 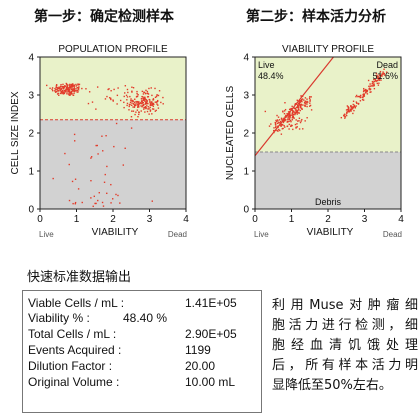 What do you see at coordinates (345, 365) in the screenshot?
I see `note-line: 后，所有样本活力明` at bounding box center [345, 365].